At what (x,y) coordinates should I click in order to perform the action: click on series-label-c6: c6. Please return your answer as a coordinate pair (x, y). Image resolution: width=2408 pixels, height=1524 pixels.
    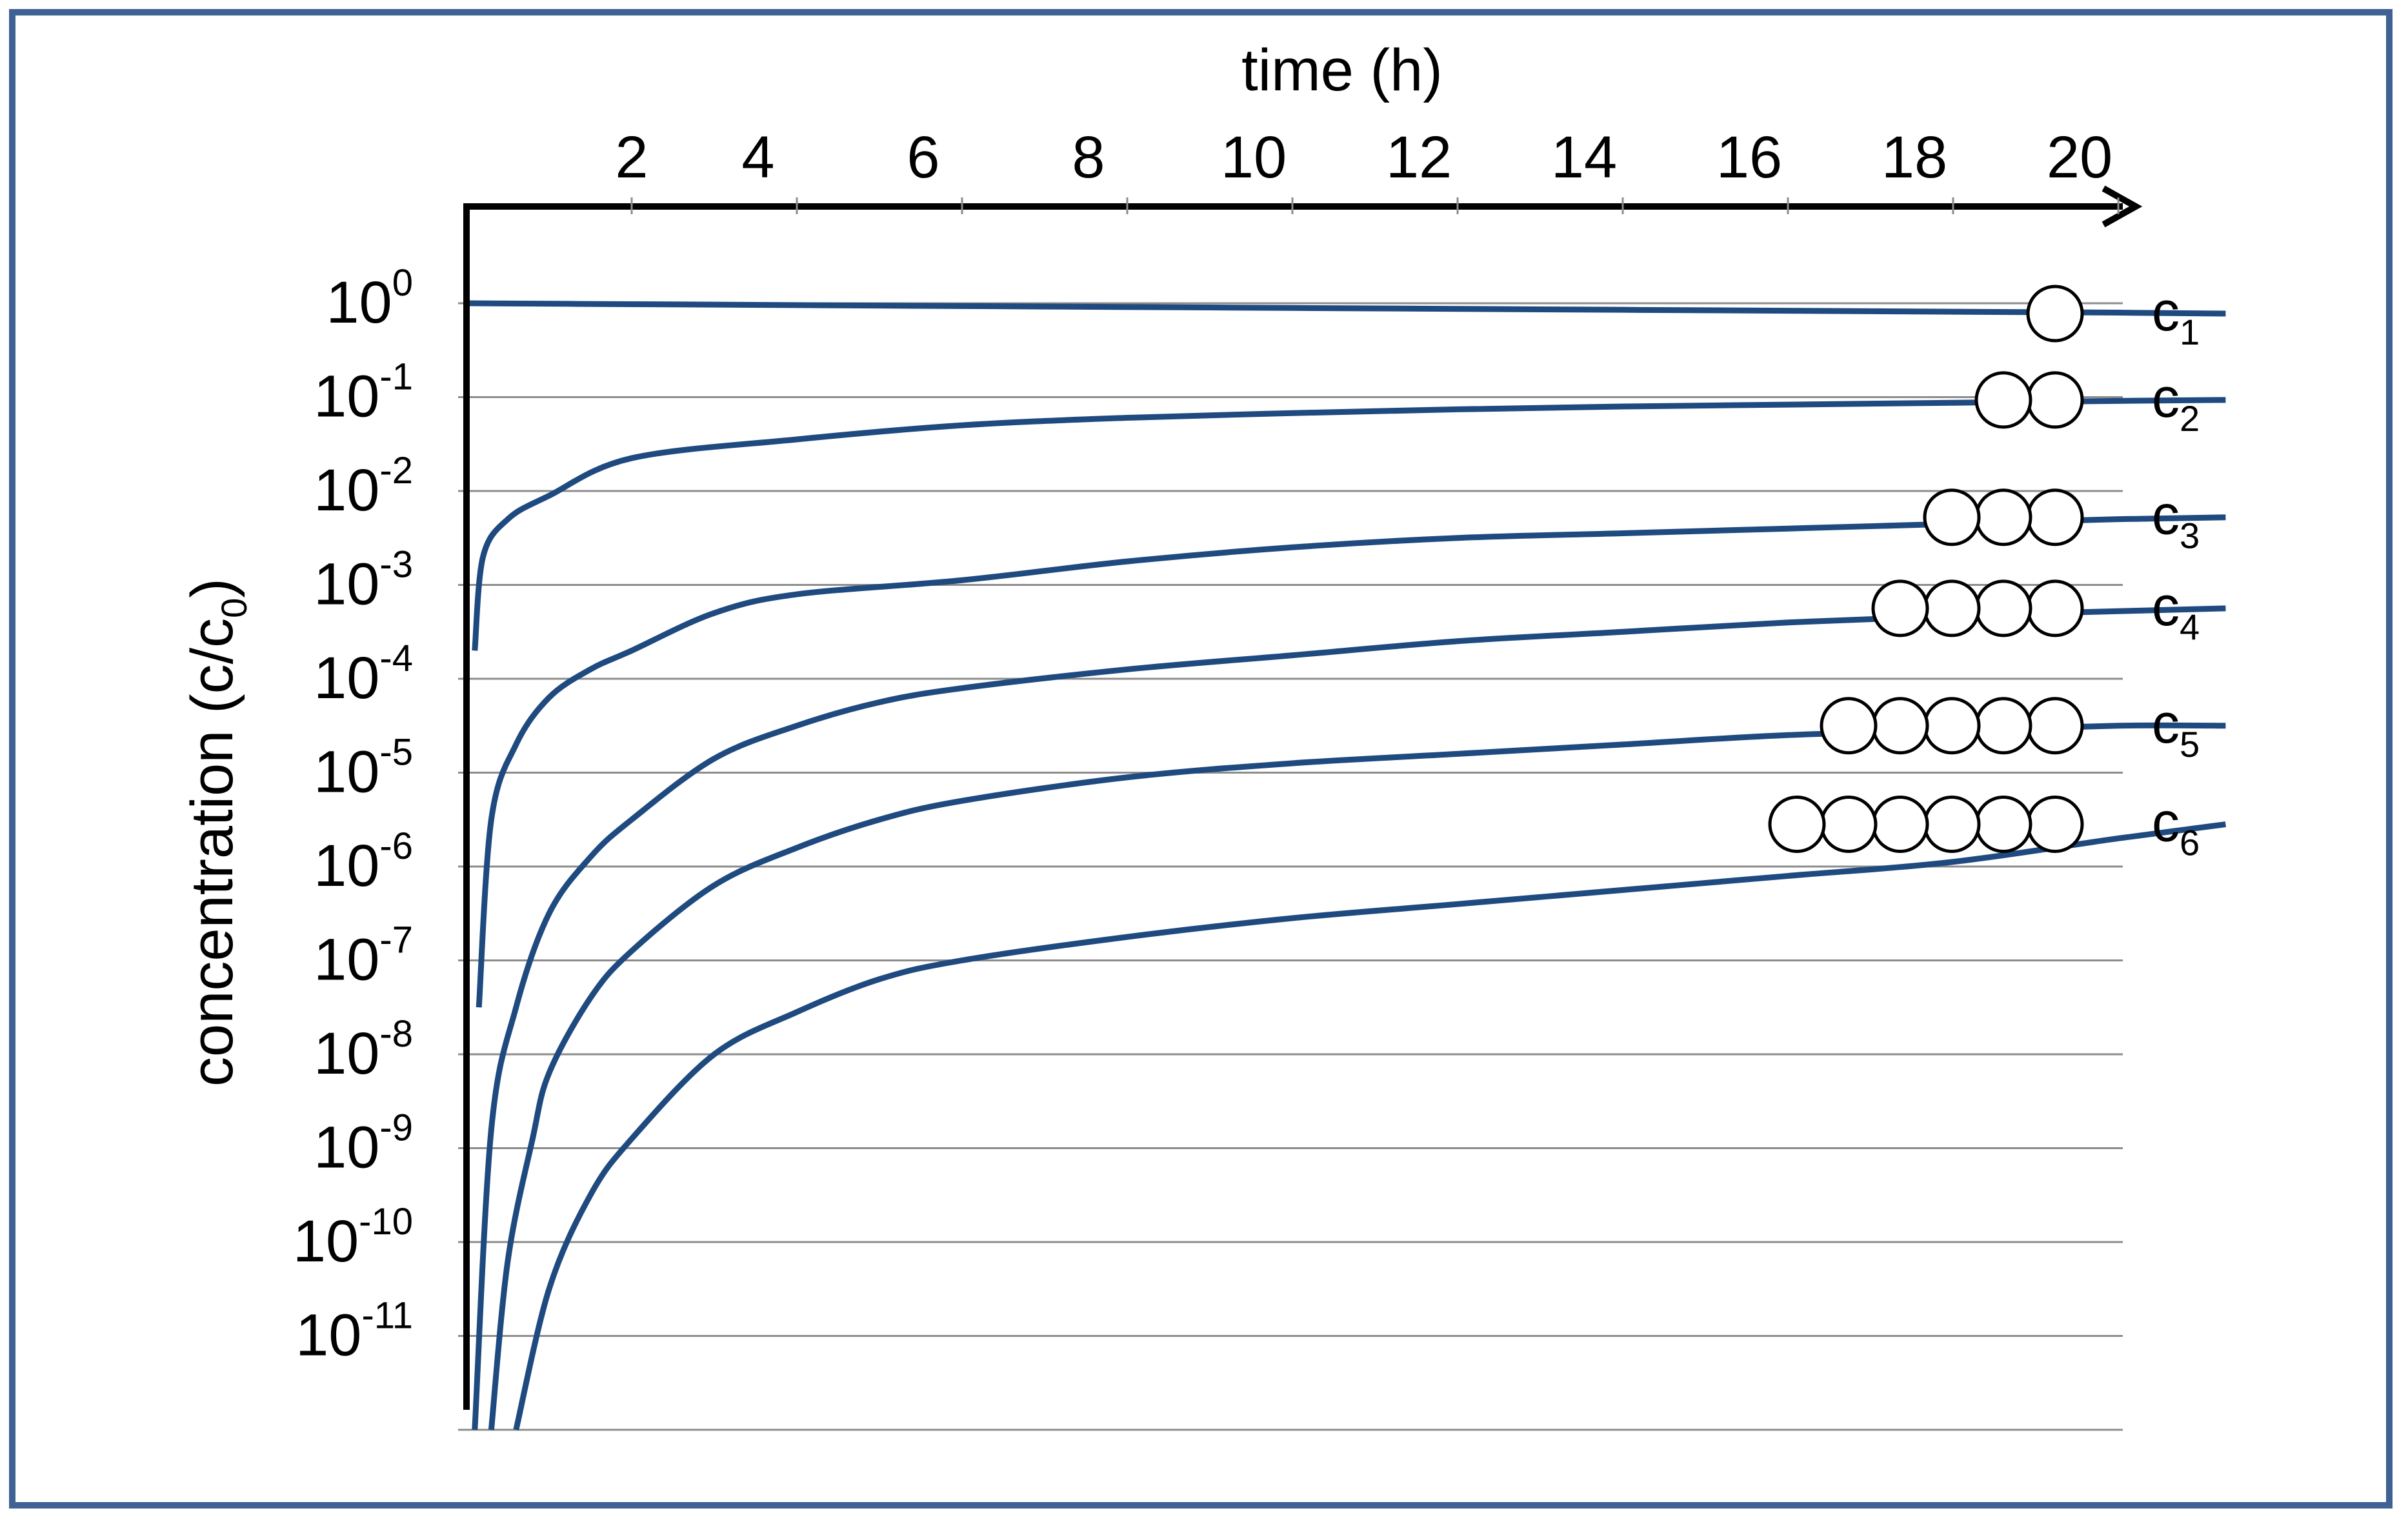
    Looking at the image, I should click on (2176, 827).